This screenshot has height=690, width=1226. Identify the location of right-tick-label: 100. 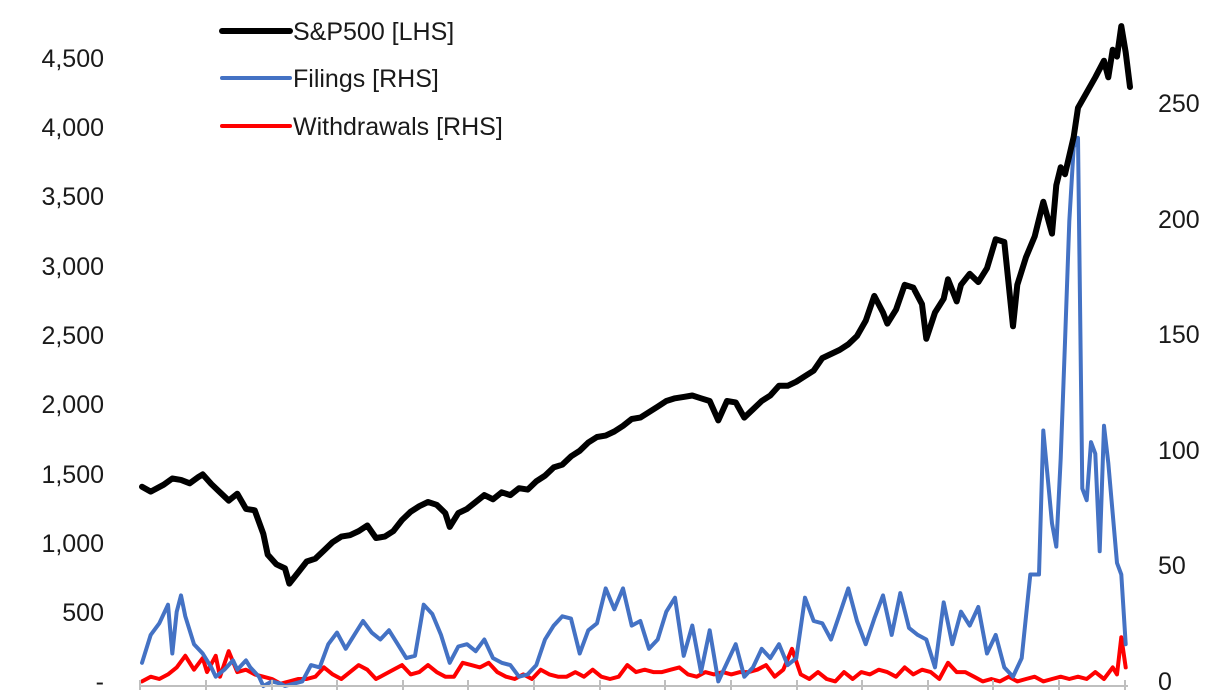
(1179, 451).